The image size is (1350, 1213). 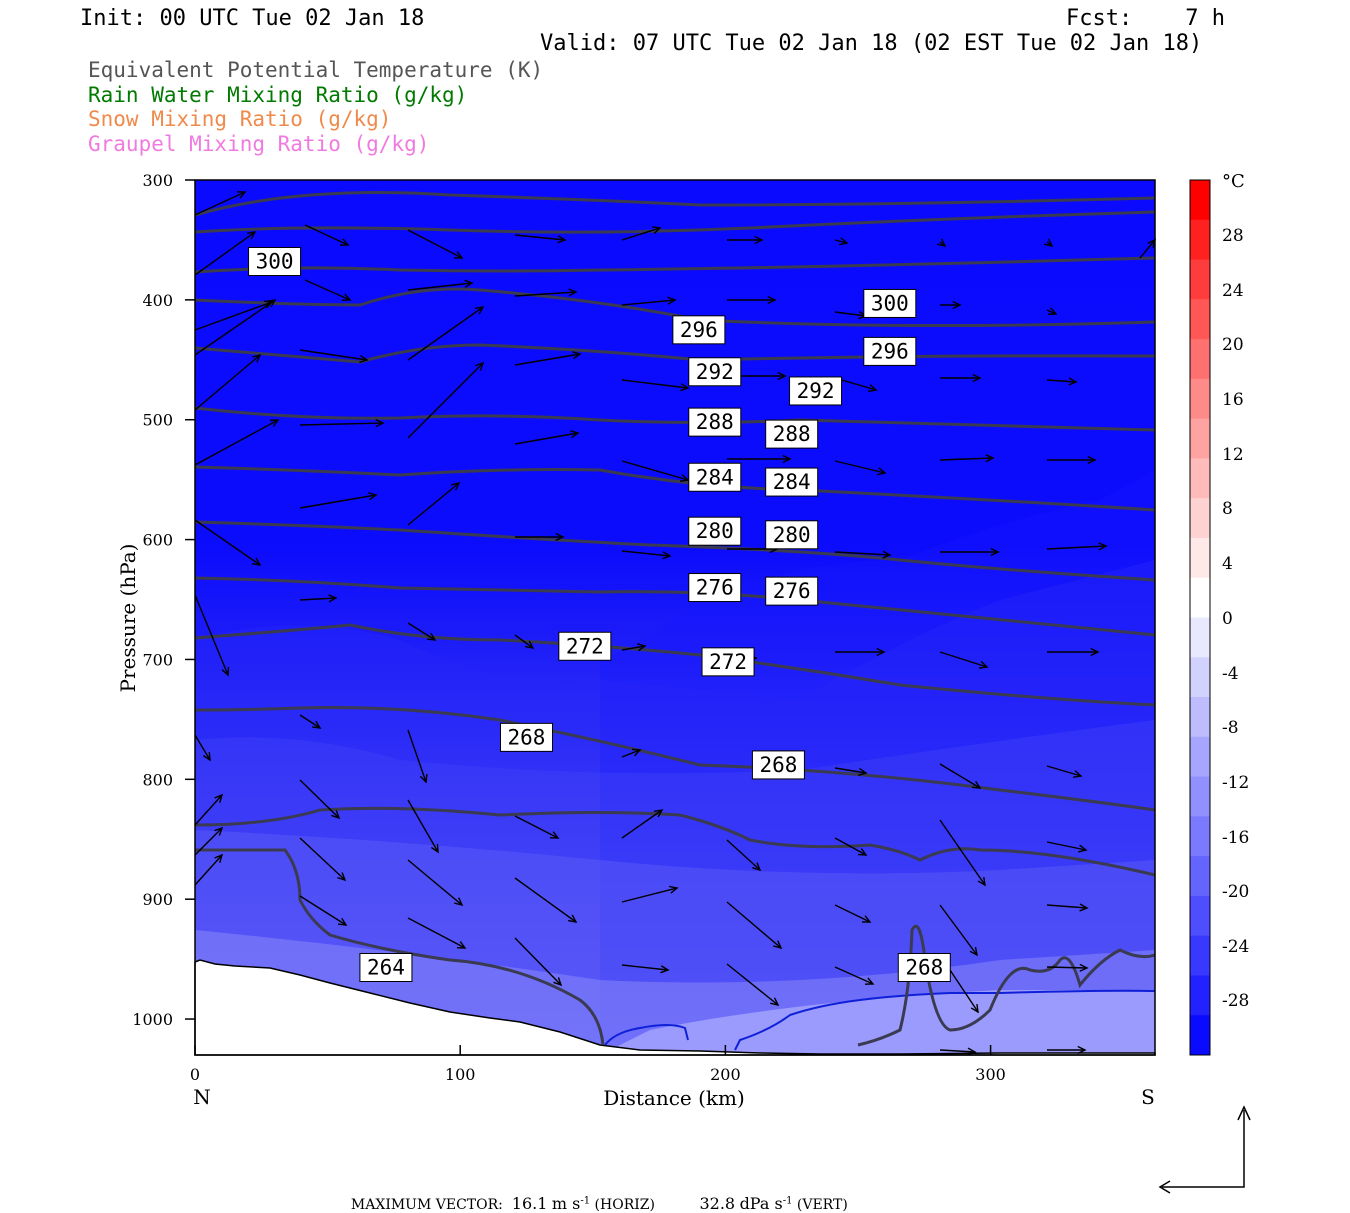 What do you see at coordinates (990, 1074) in the screenshot?
I see `x-tick-label: 300` at bounding box center [990, 1074].